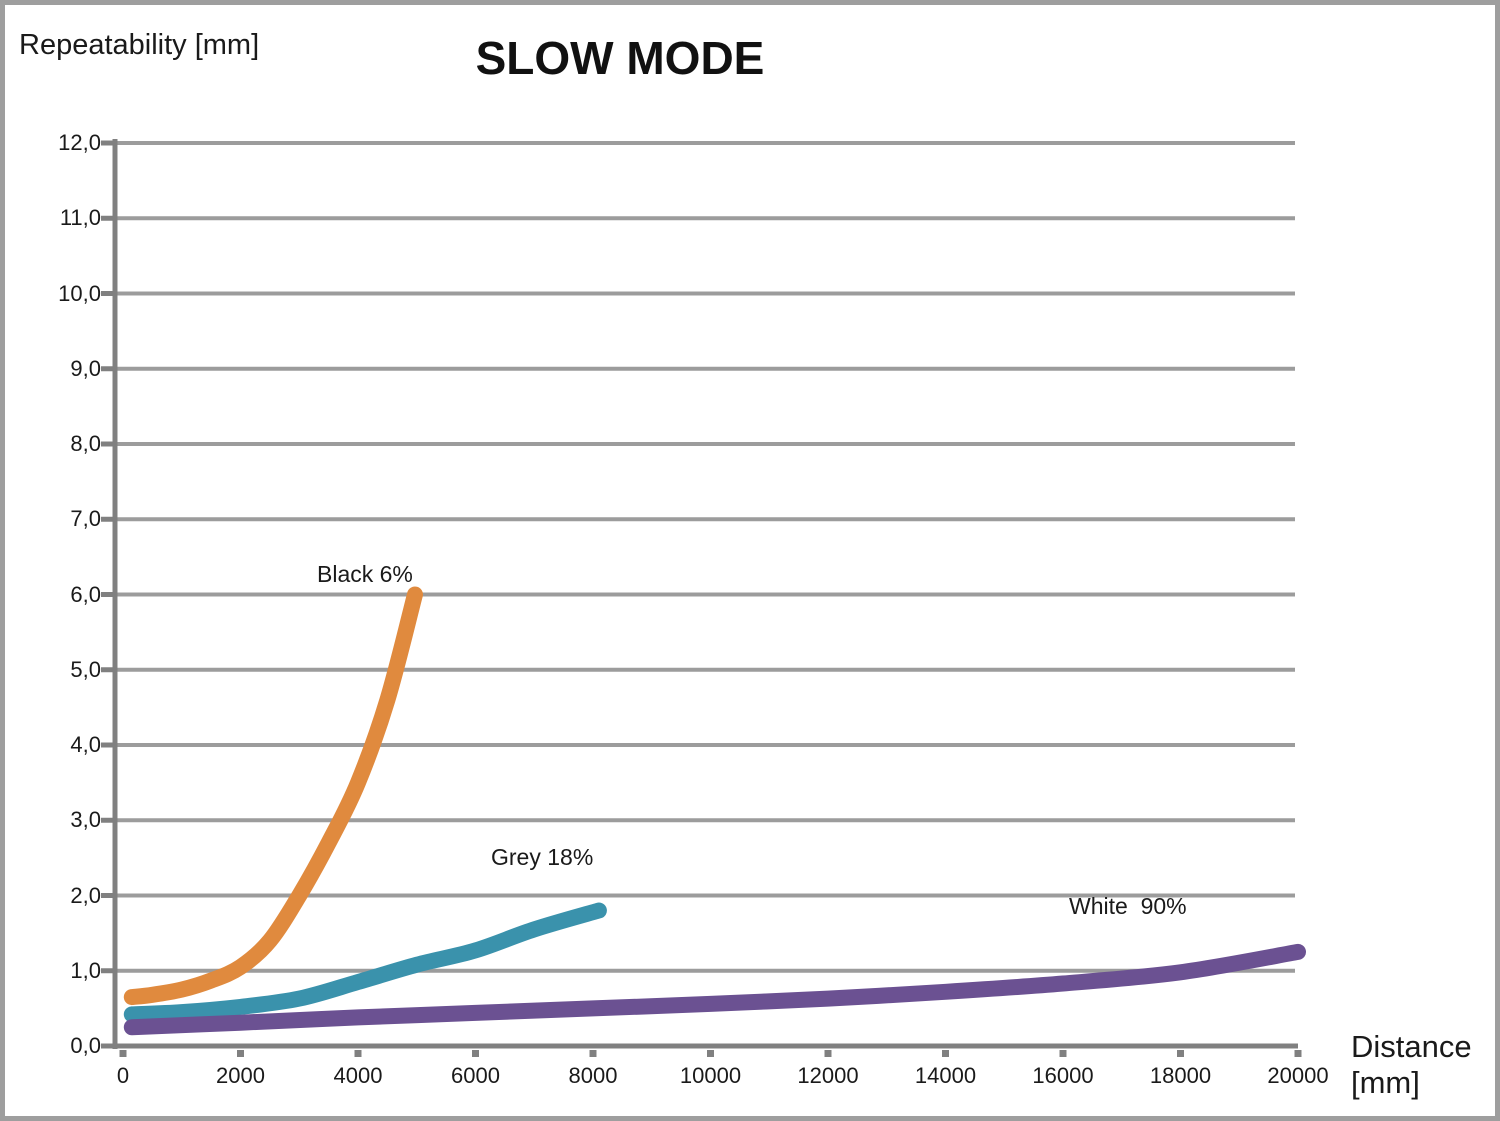 The height and width of the screenshot is (1121, 1500). I want to click on y-tick-label-11: 11,0, so click(80, 218).